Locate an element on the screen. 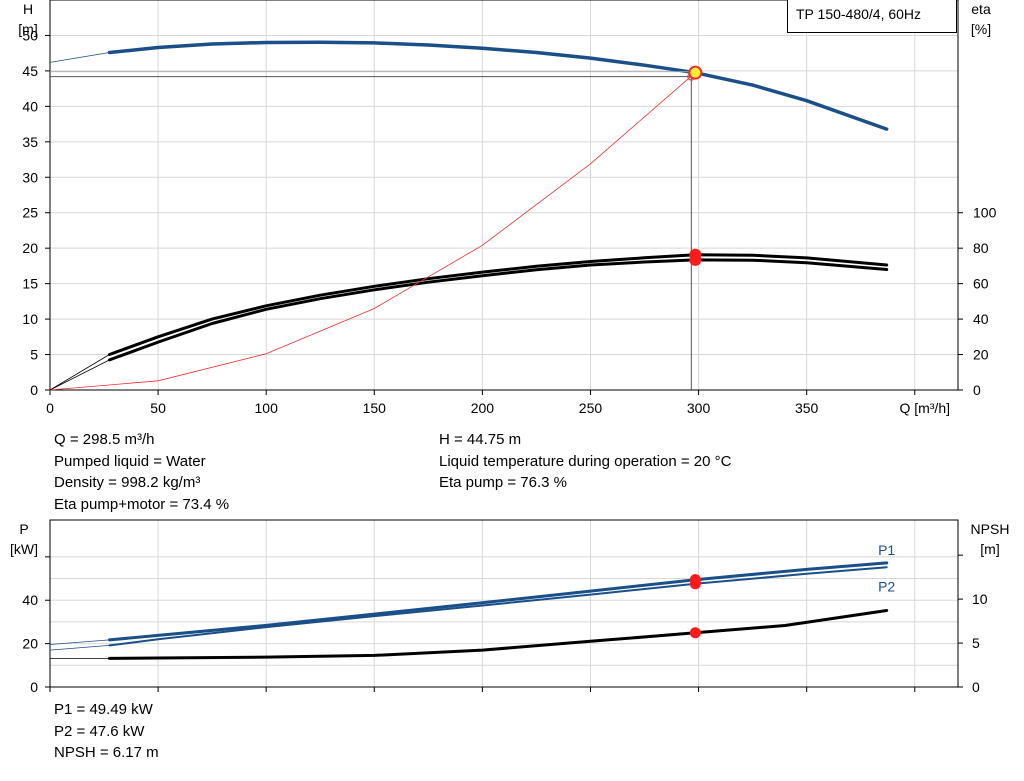  npsh-duty-marker is located at coordinates (695, 633).